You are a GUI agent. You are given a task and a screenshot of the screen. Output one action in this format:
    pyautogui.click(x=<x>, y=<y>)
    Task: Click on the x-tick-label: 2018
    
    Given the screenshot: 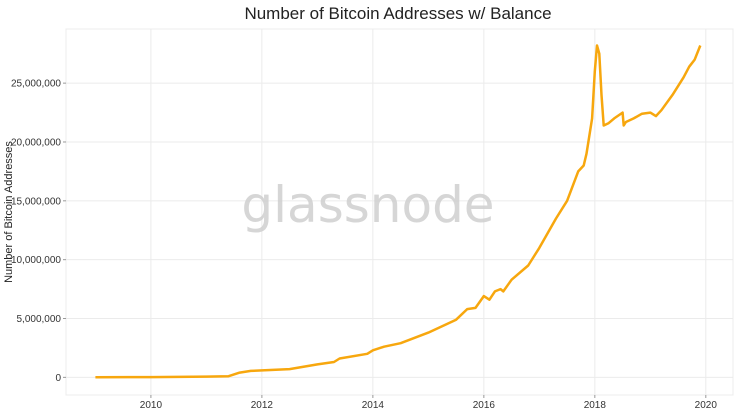 What is the action you would take?
    pyautogui.click(x=595, y=405)
    